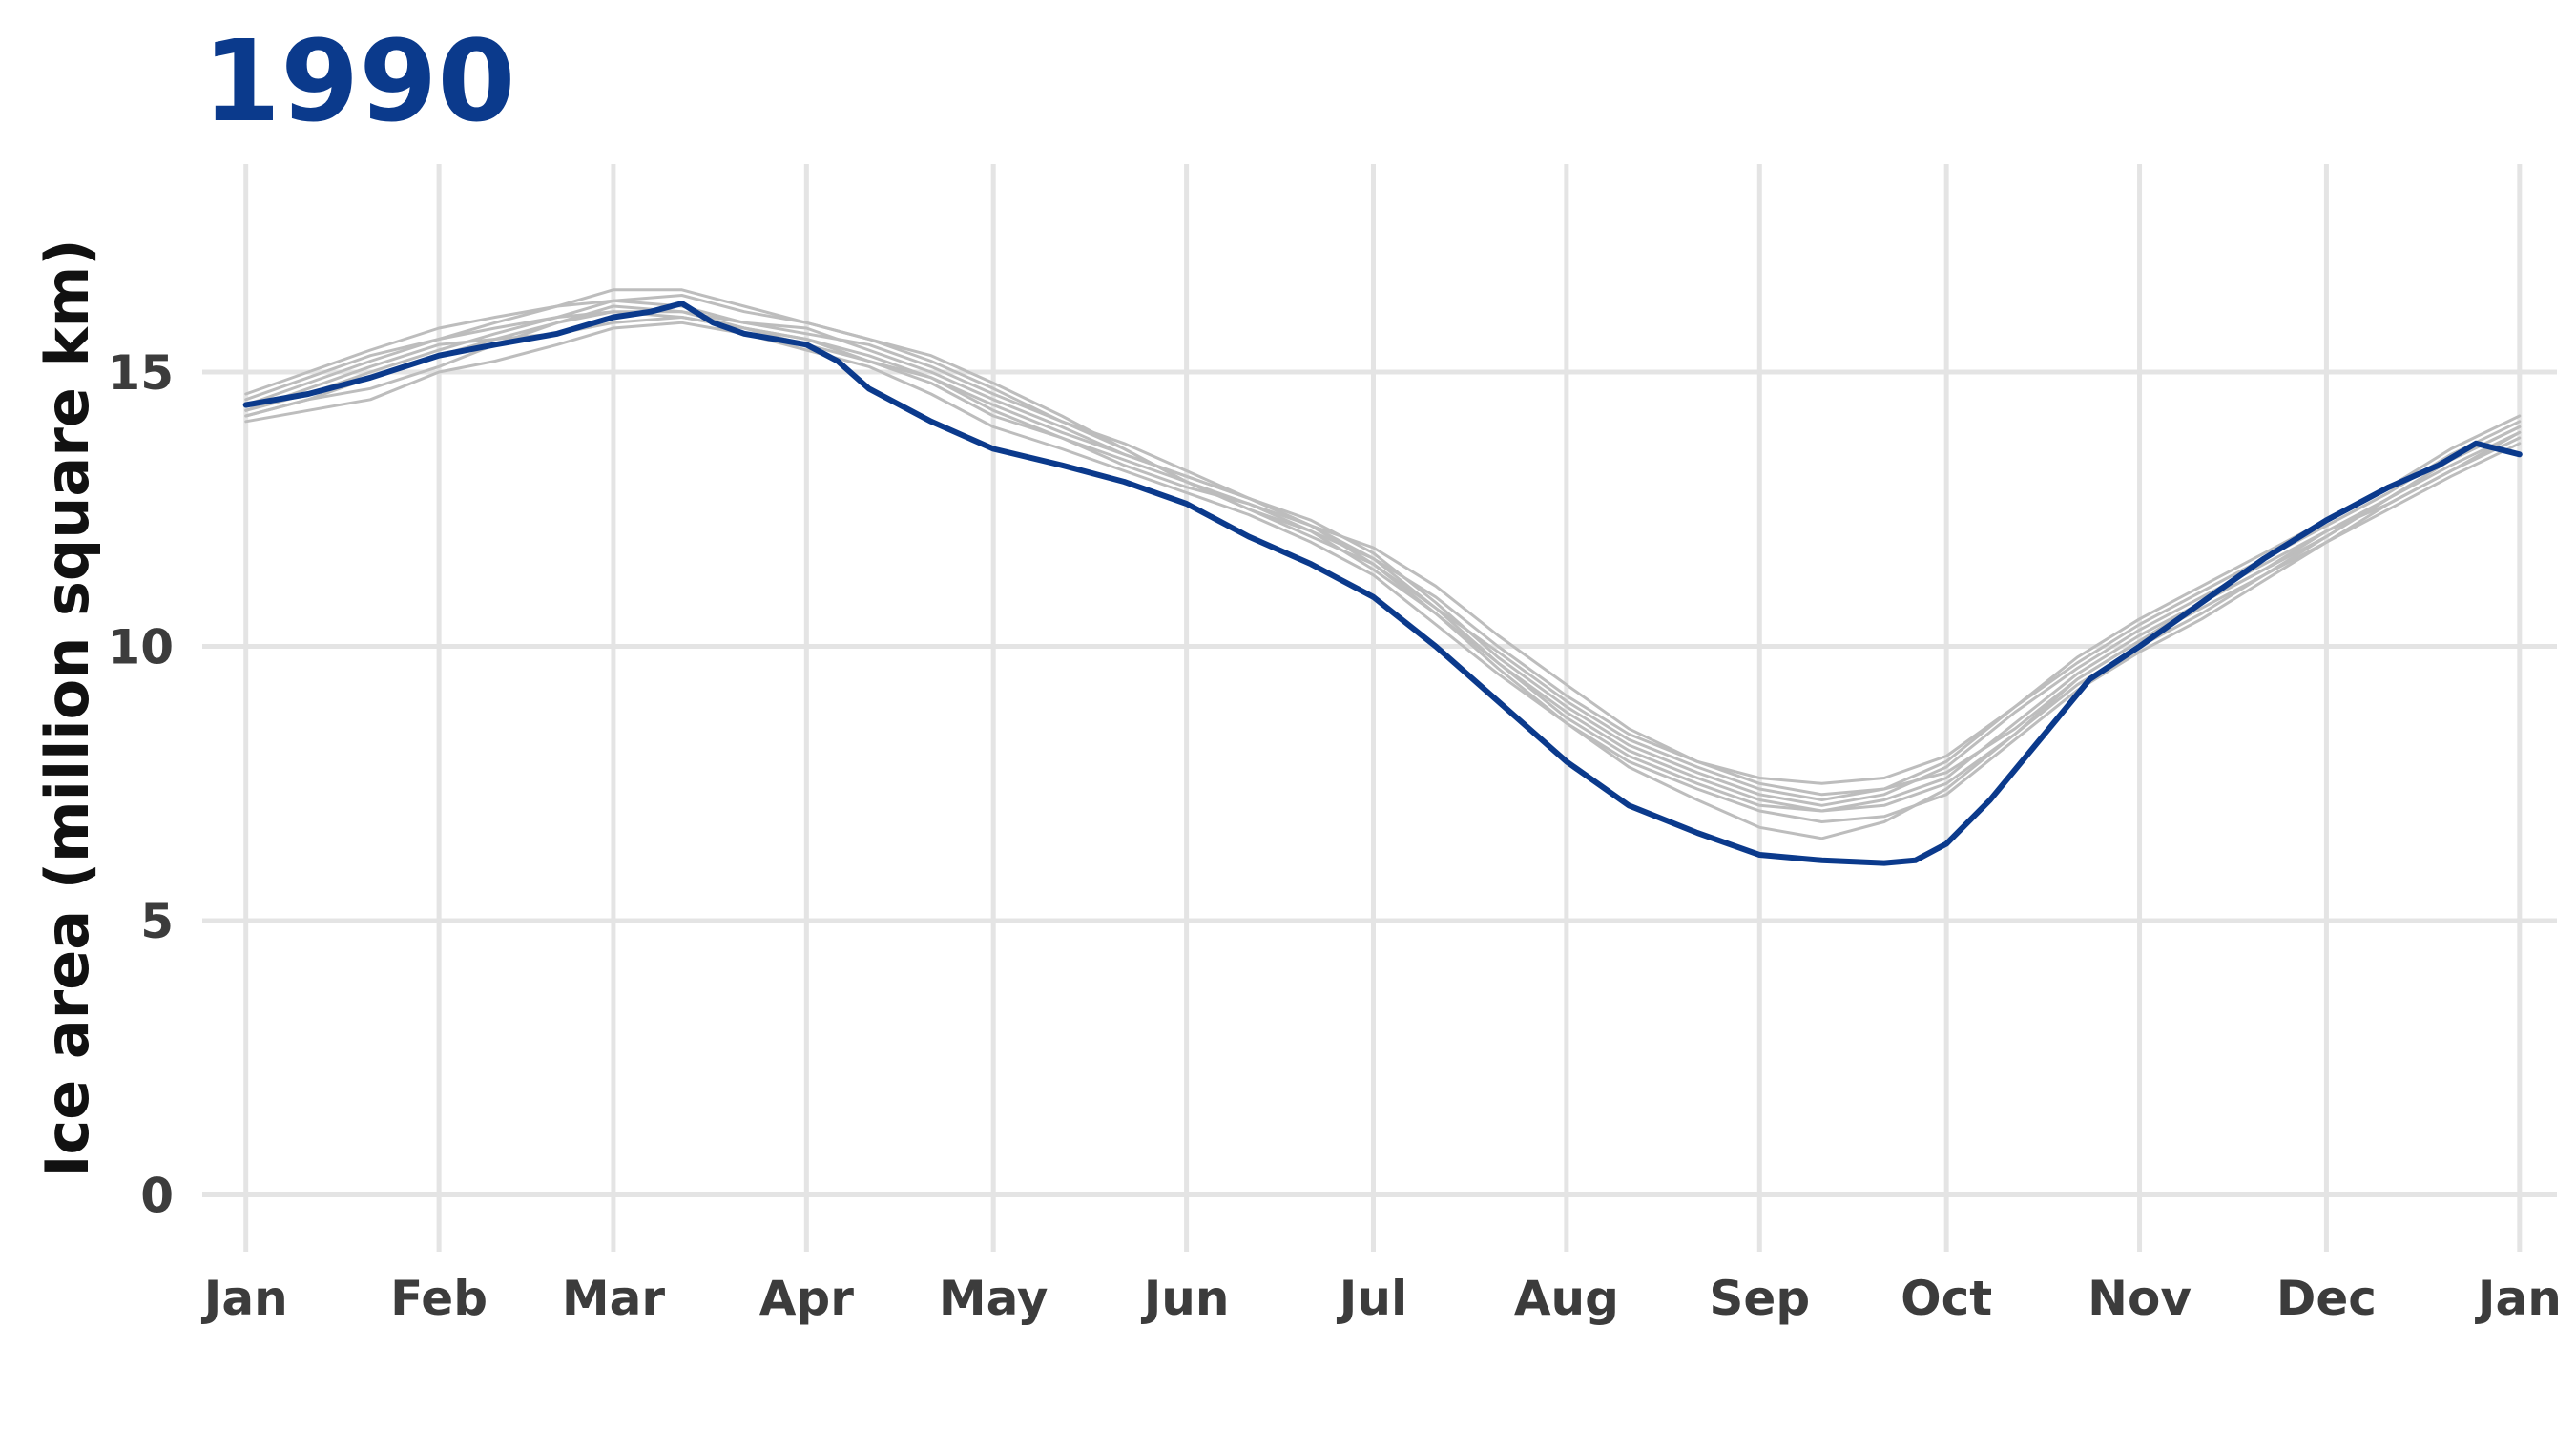 The height and width of the screenshot is (1431, 2576). I want to click on y-tick-label: 0, so click(157, 1196).